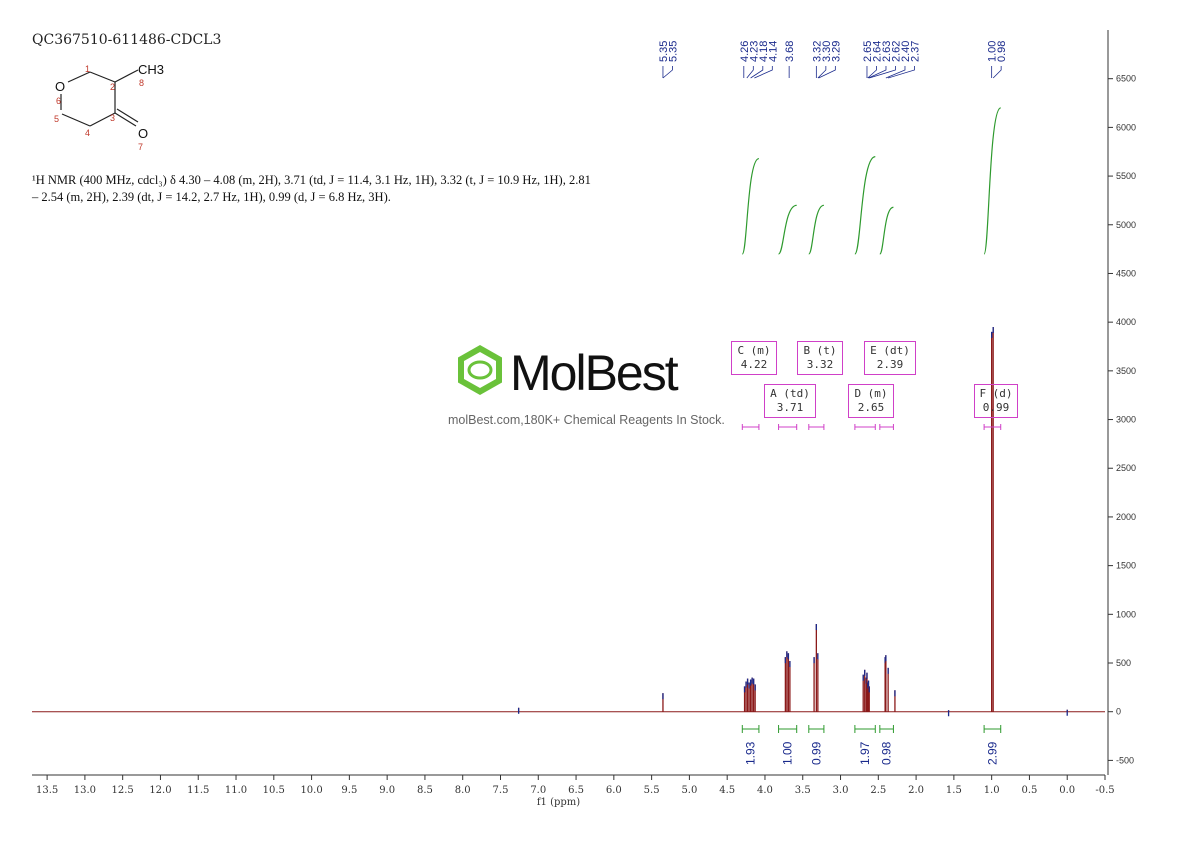 This screenshot has height=841, width=1190. I want to click on x-tick-label: 9.0, so click(387, 790).